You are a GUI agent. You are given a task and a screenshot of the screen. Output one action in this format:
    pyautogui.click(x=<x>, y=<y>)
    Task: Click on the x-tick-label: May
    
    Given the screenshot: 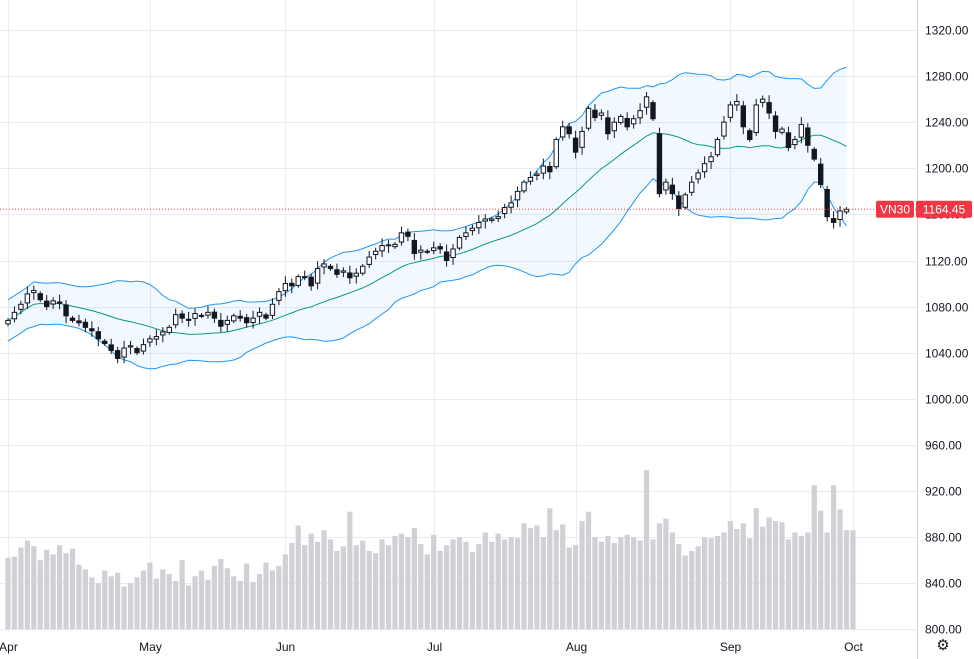 What is the action you would take?
    pyautogui.click(x=150, y=647)
    